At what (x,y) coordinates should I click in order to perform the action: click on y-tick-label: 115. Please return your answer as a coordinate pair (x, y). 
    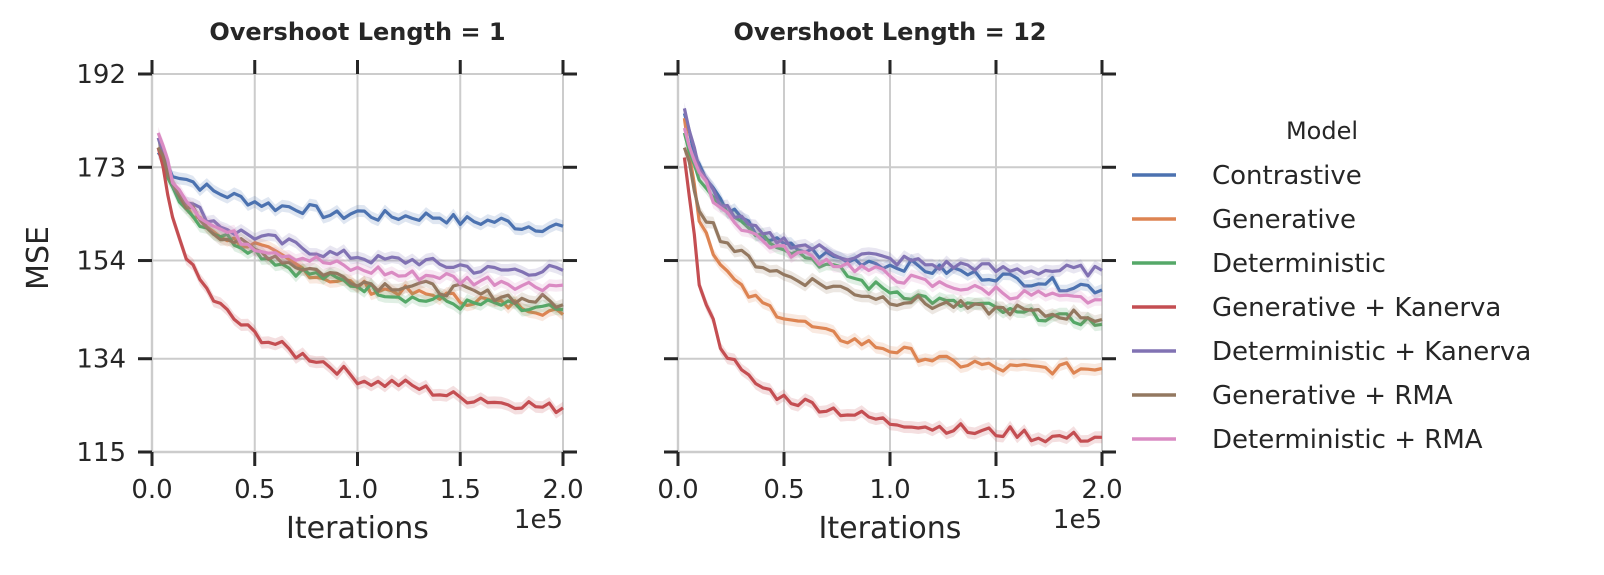
    Looking at the image, I should click on (101, 453).